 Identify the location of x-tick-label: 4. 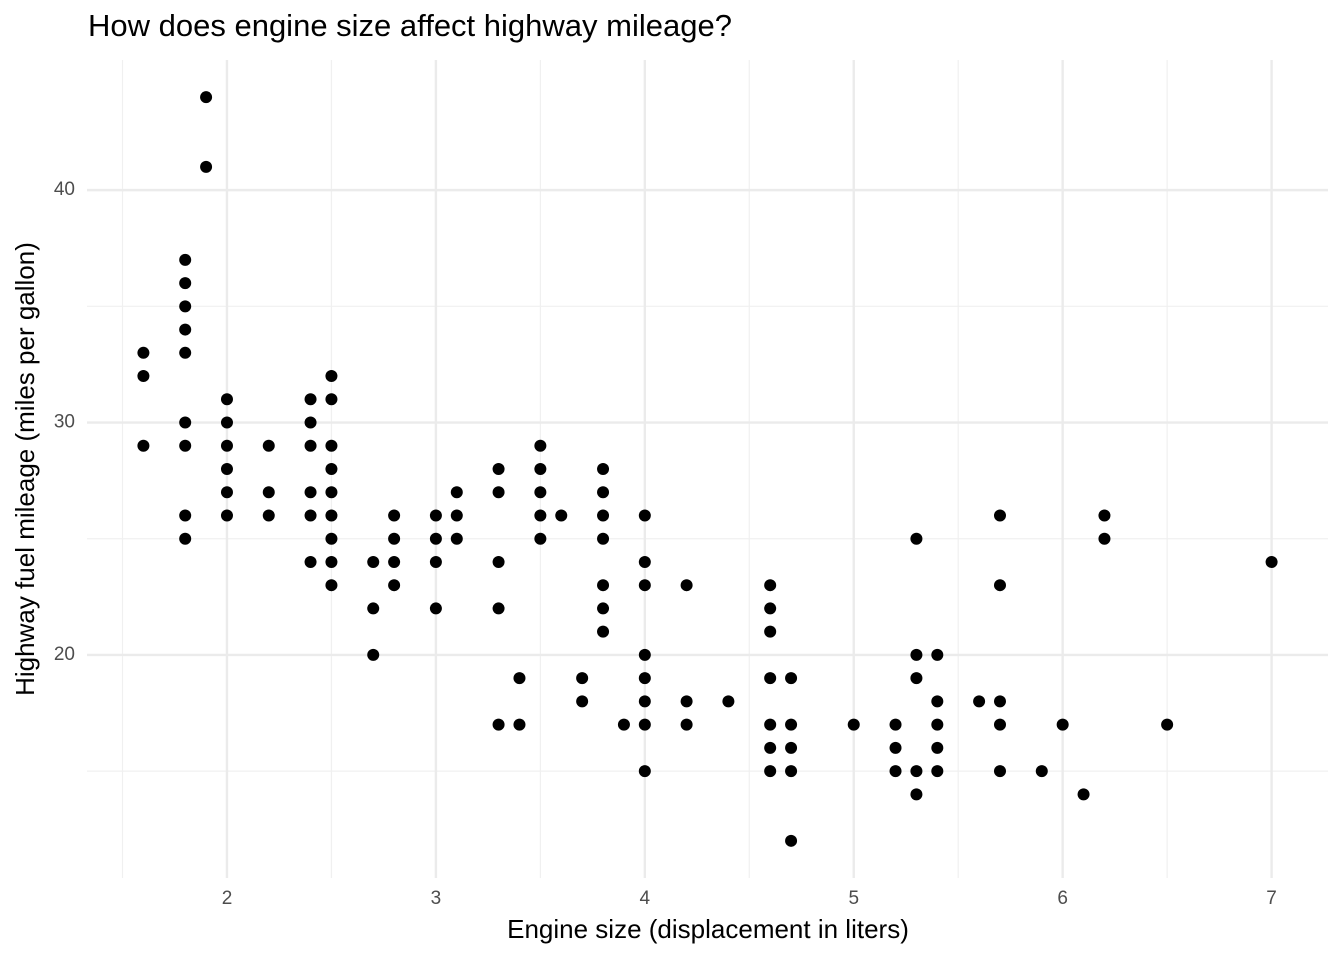
(645, 898).